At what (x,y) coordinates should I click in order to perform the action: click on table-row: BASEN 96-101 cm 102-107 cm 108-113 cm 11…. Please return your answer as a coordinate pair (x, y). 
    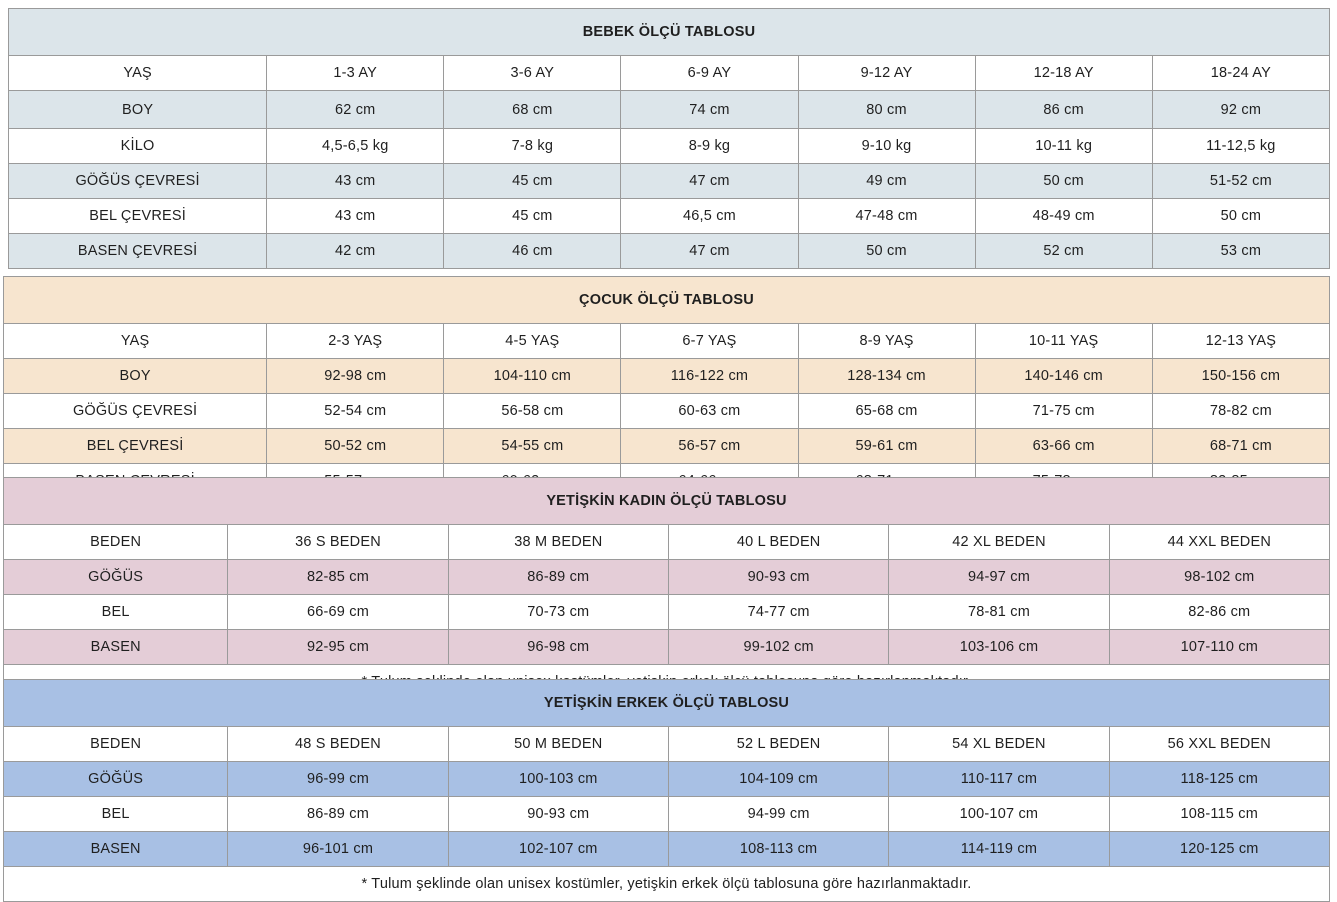
    Looking at the image, I should click on (666, 849).